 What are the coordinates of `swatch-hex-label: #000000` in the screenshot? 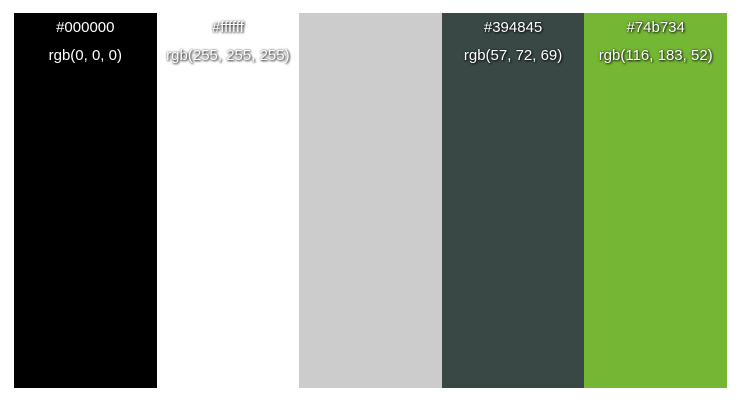 It's located at (85, 27).